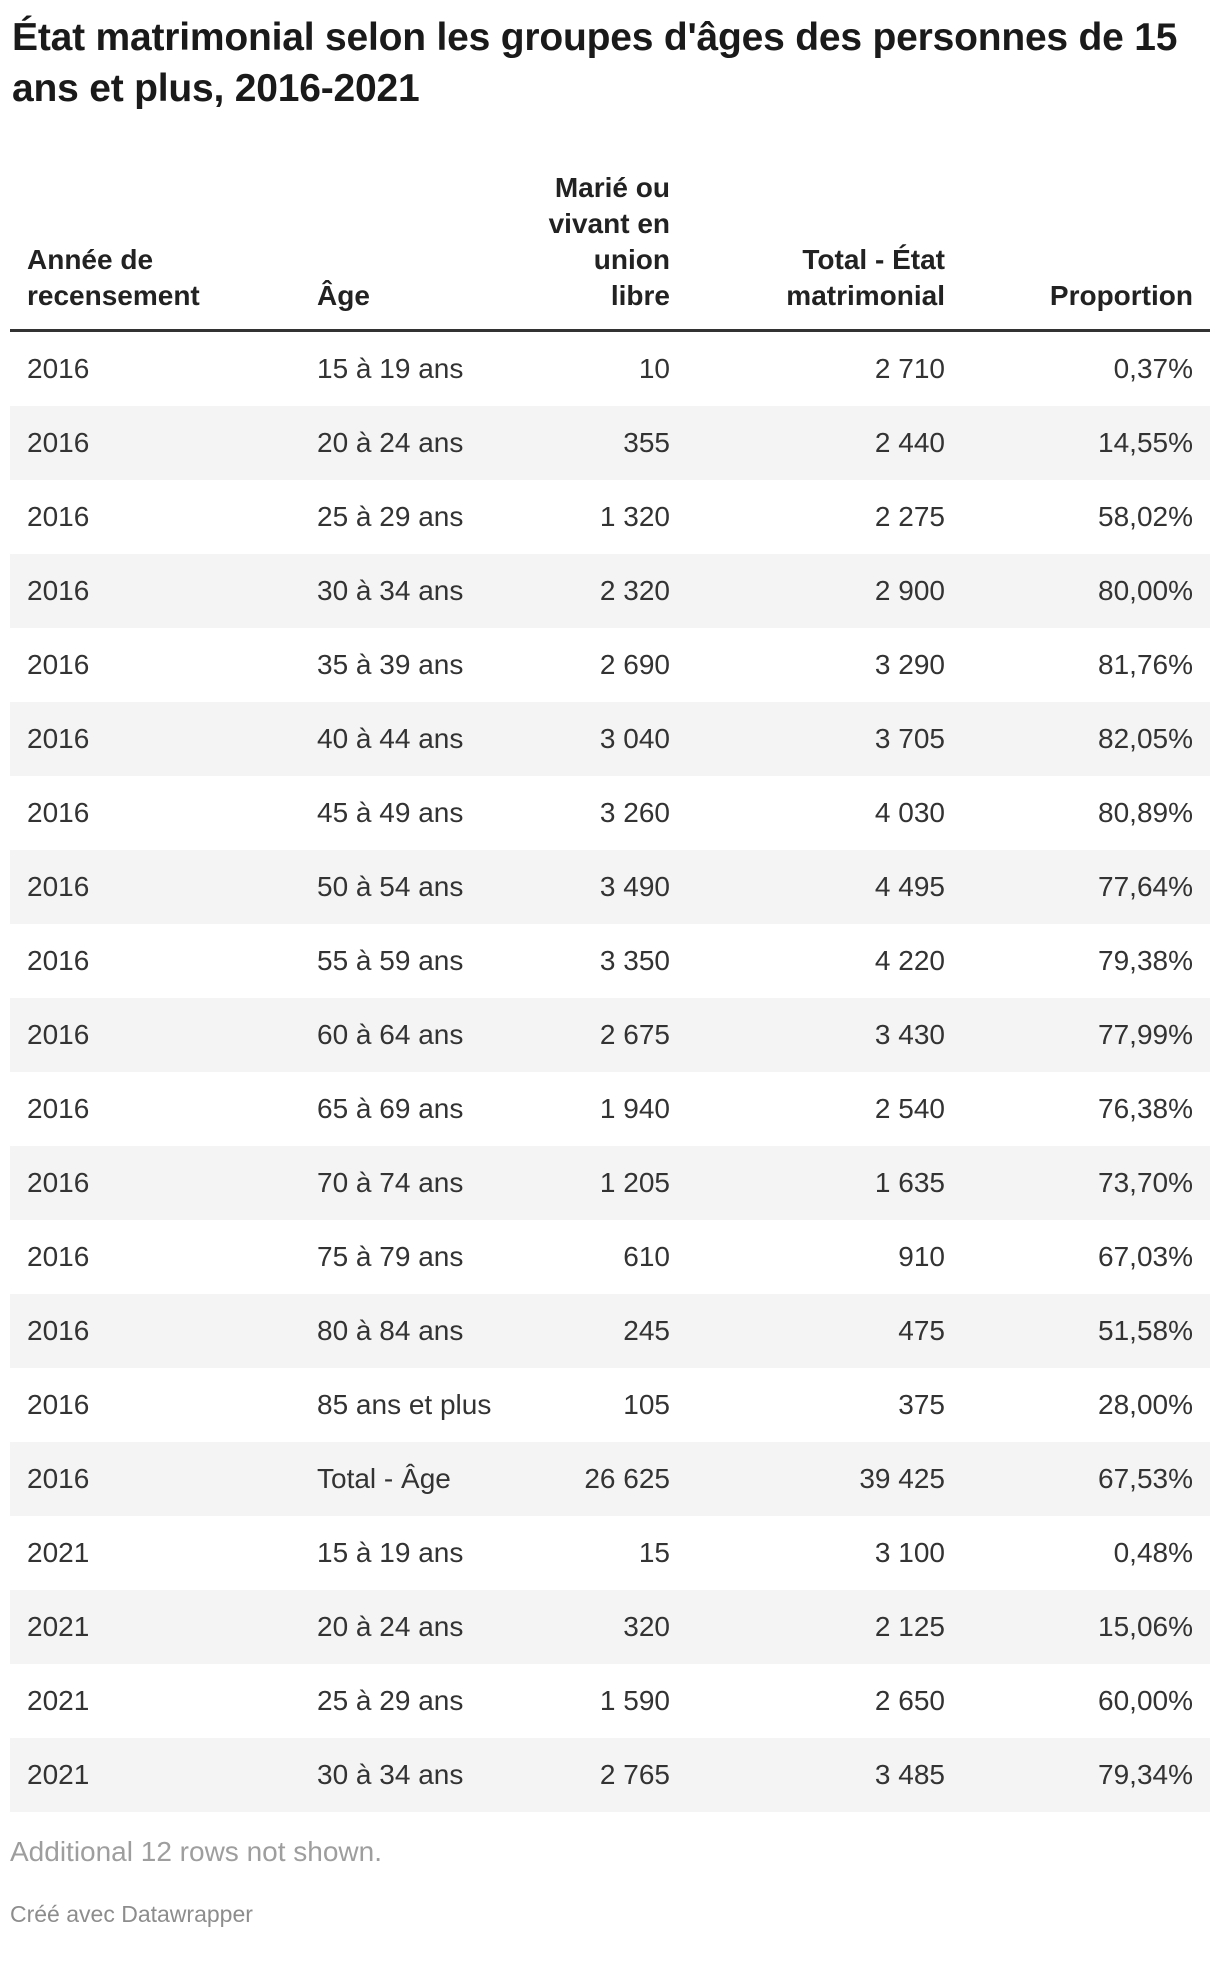  Describe the element at coordinates (1145, 1256) in the screenshot. I see `cell-proportion: 67,03%` at that location.